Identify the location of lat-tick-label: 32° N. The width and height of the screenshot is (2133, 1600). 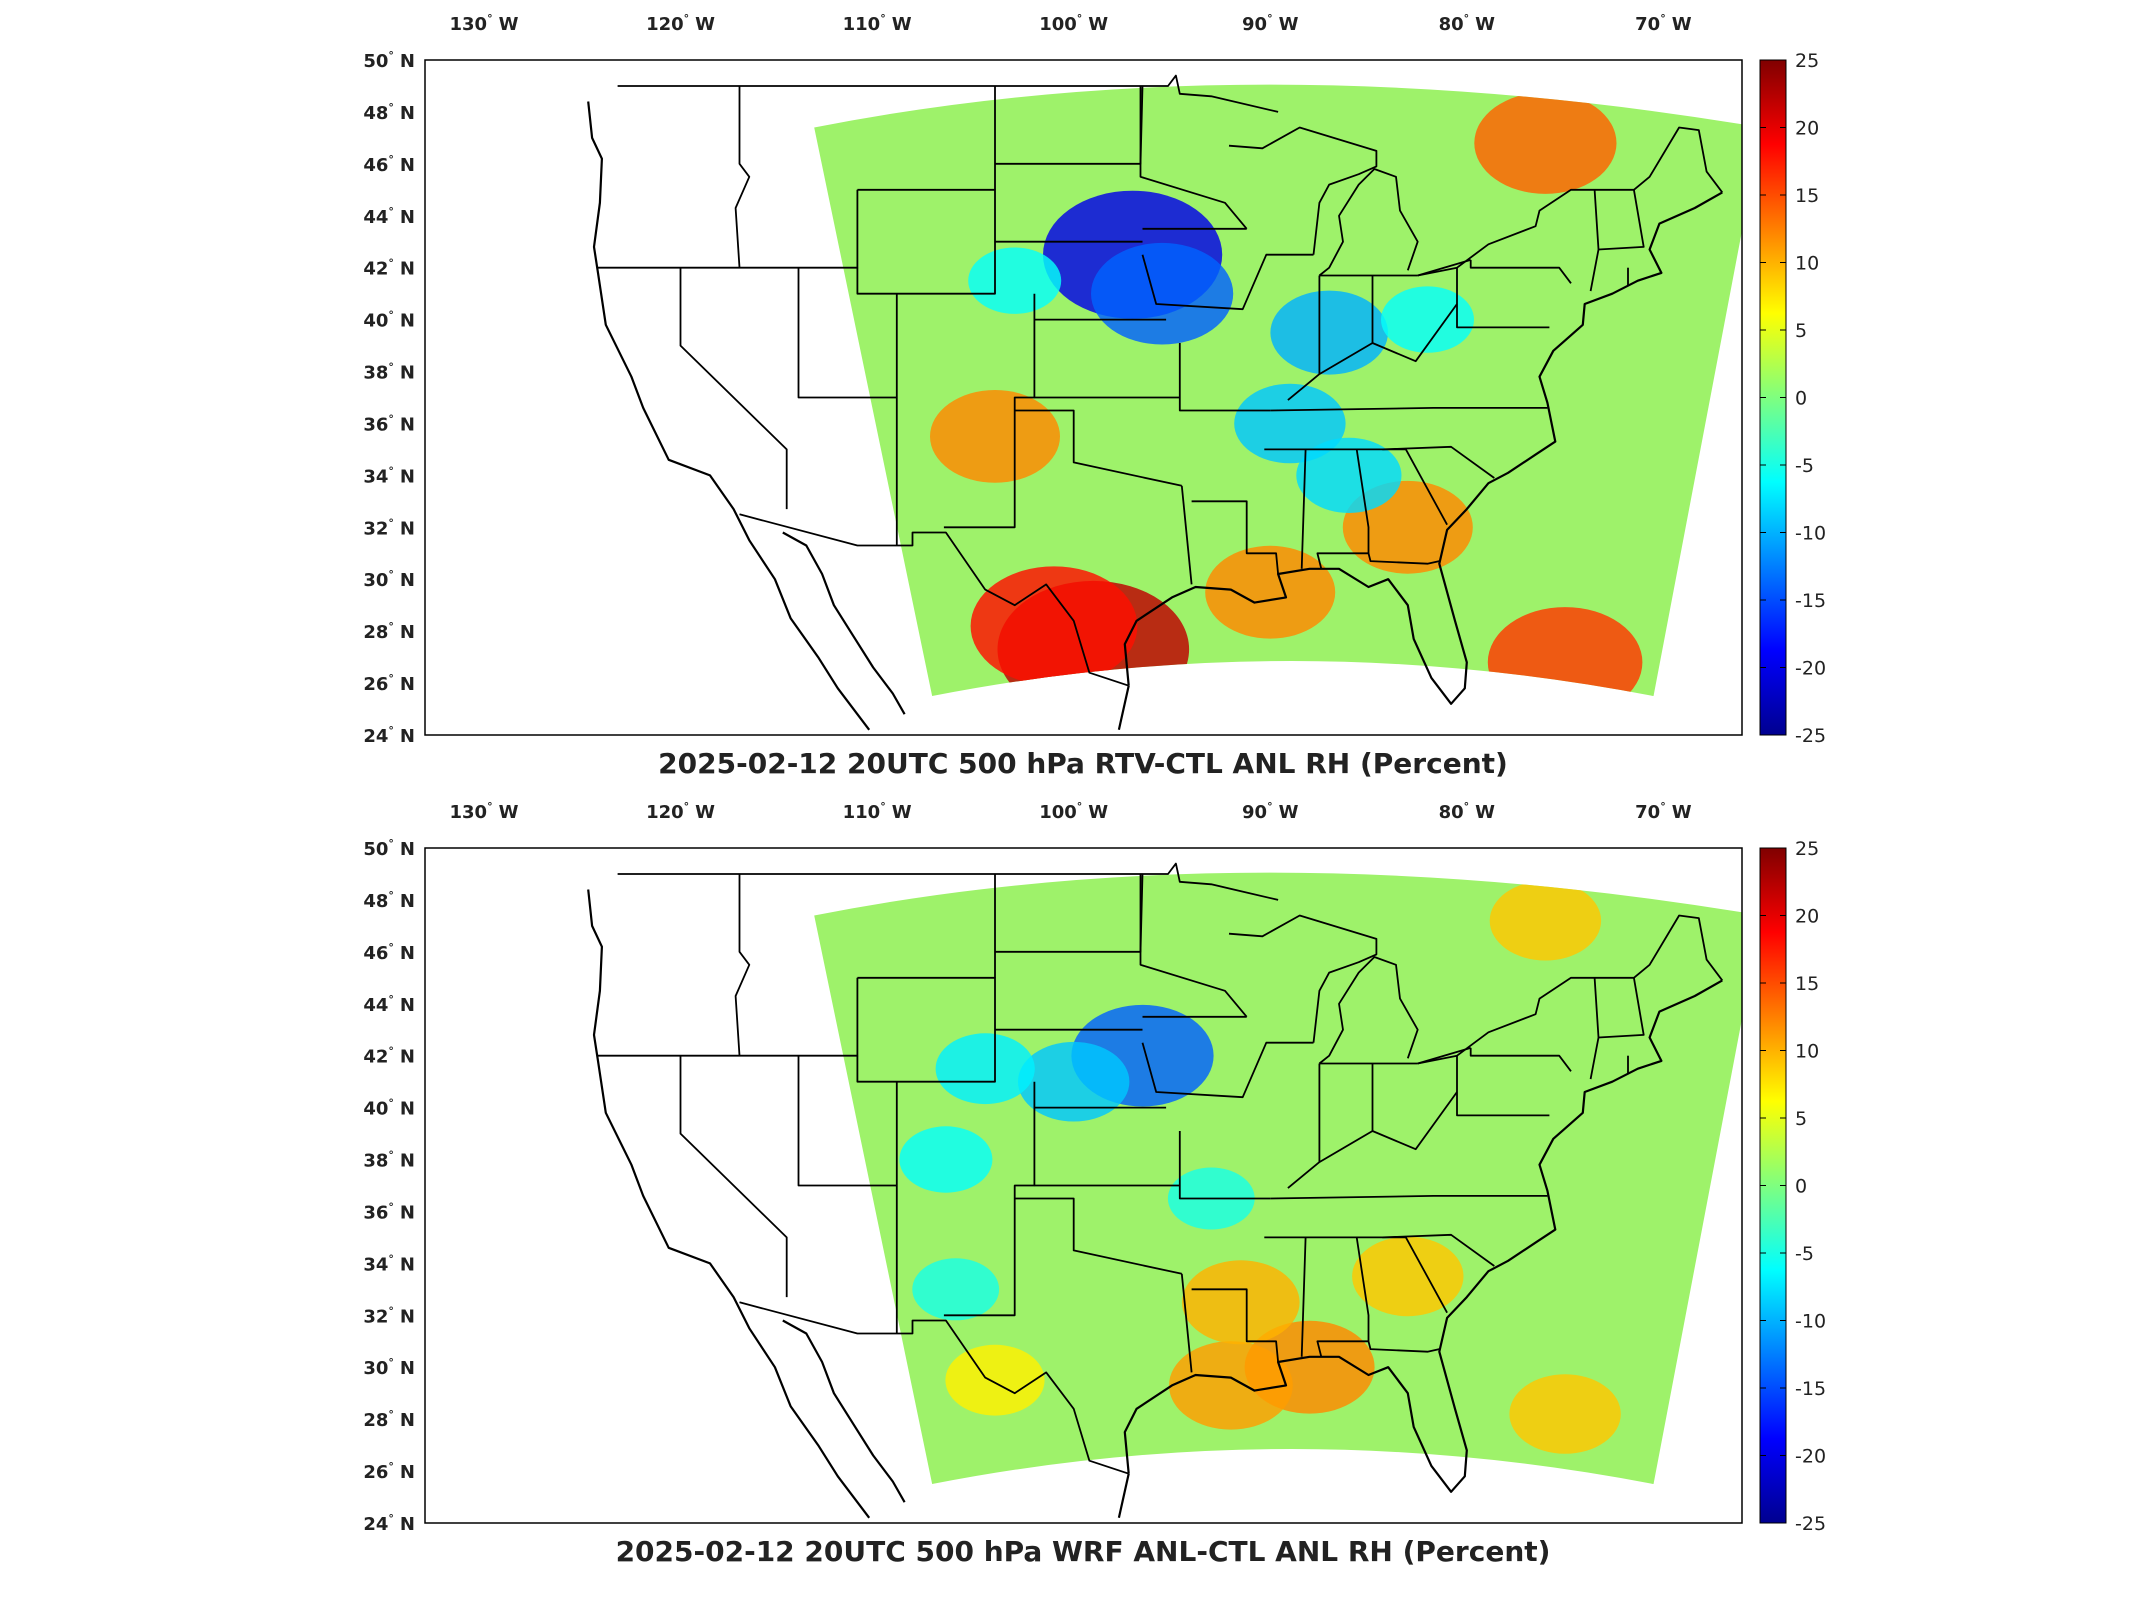
(389, 527).